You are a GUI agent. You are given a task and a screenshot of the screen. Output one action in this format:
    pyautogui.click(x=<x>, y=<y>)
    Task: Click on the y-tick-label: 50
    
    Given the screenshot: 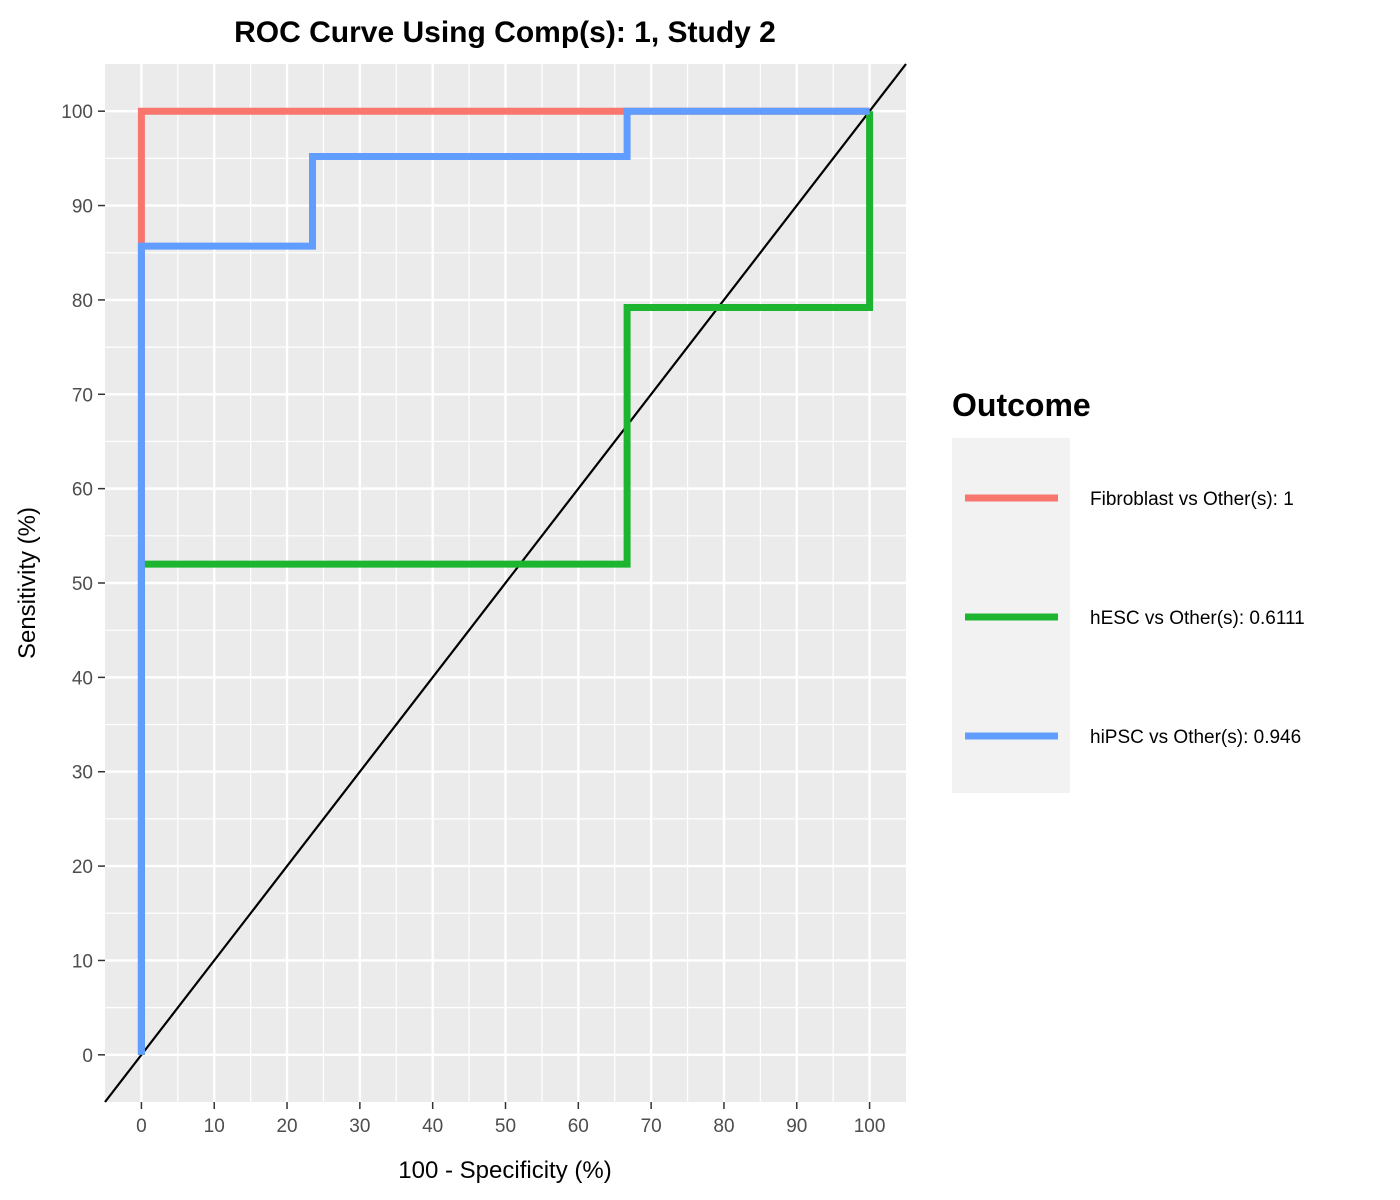 What is the action you would take?
    pyautogui.click(x=82, y=584)
    